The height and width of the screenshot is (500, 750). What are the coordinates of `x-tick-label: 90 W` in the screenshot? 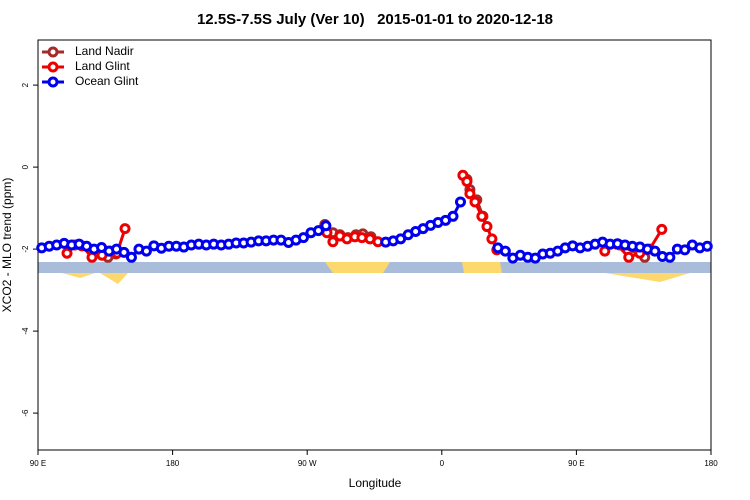 It's located at (307, 463).